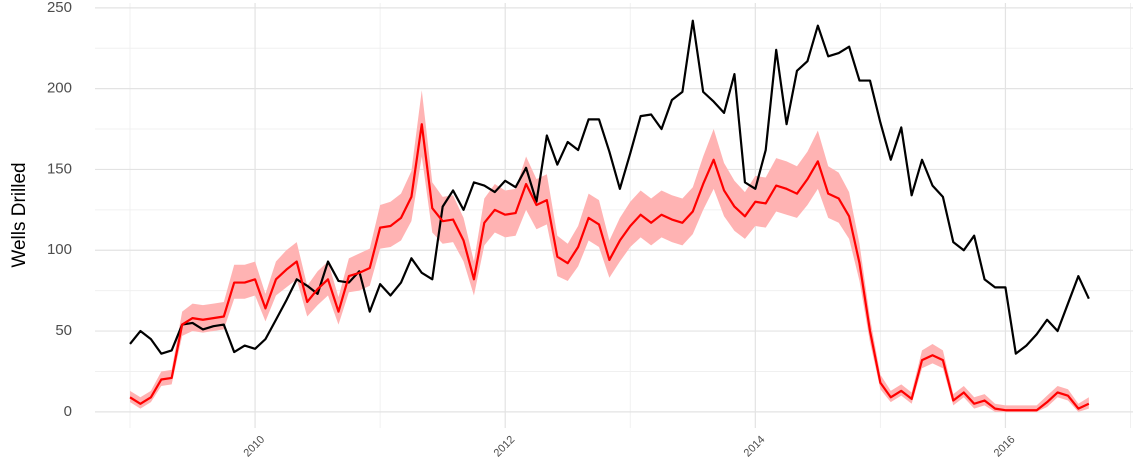 The width and height of the screenshot is (1133, 466). I want to click on x-tick-label: 2014, so click(755, 447).